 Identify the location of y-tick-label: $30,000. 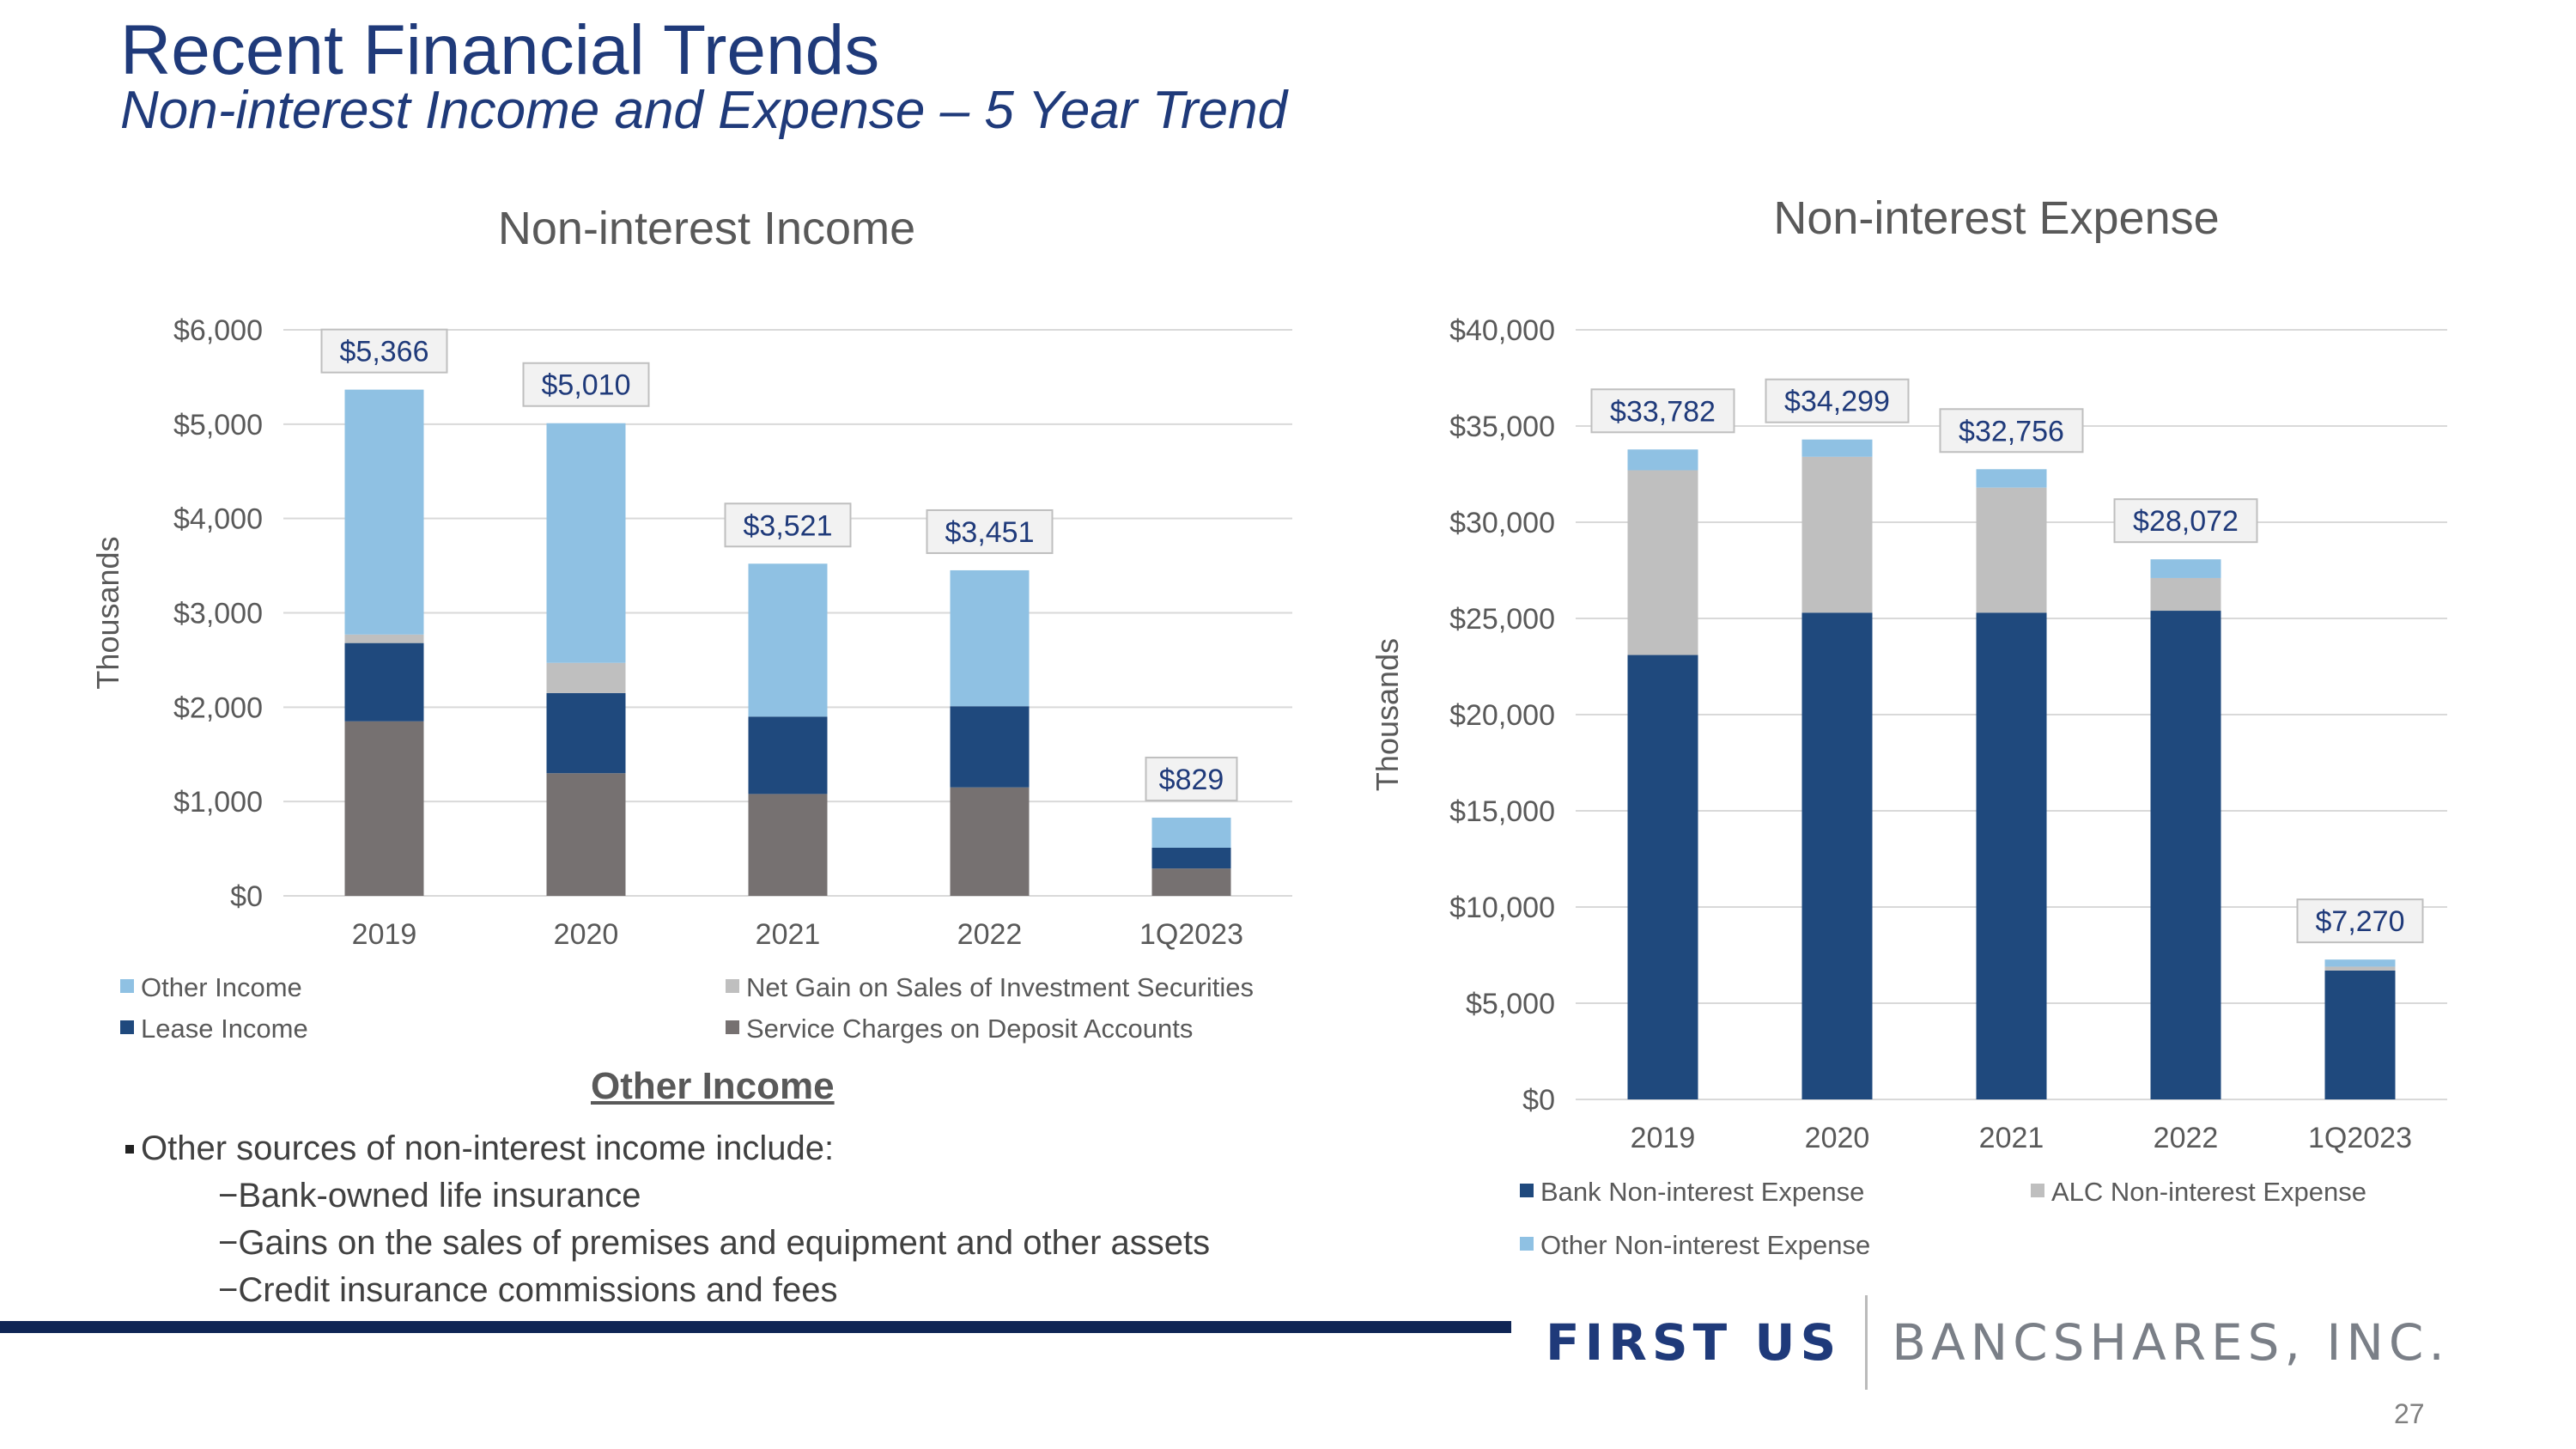
(1502, 523).